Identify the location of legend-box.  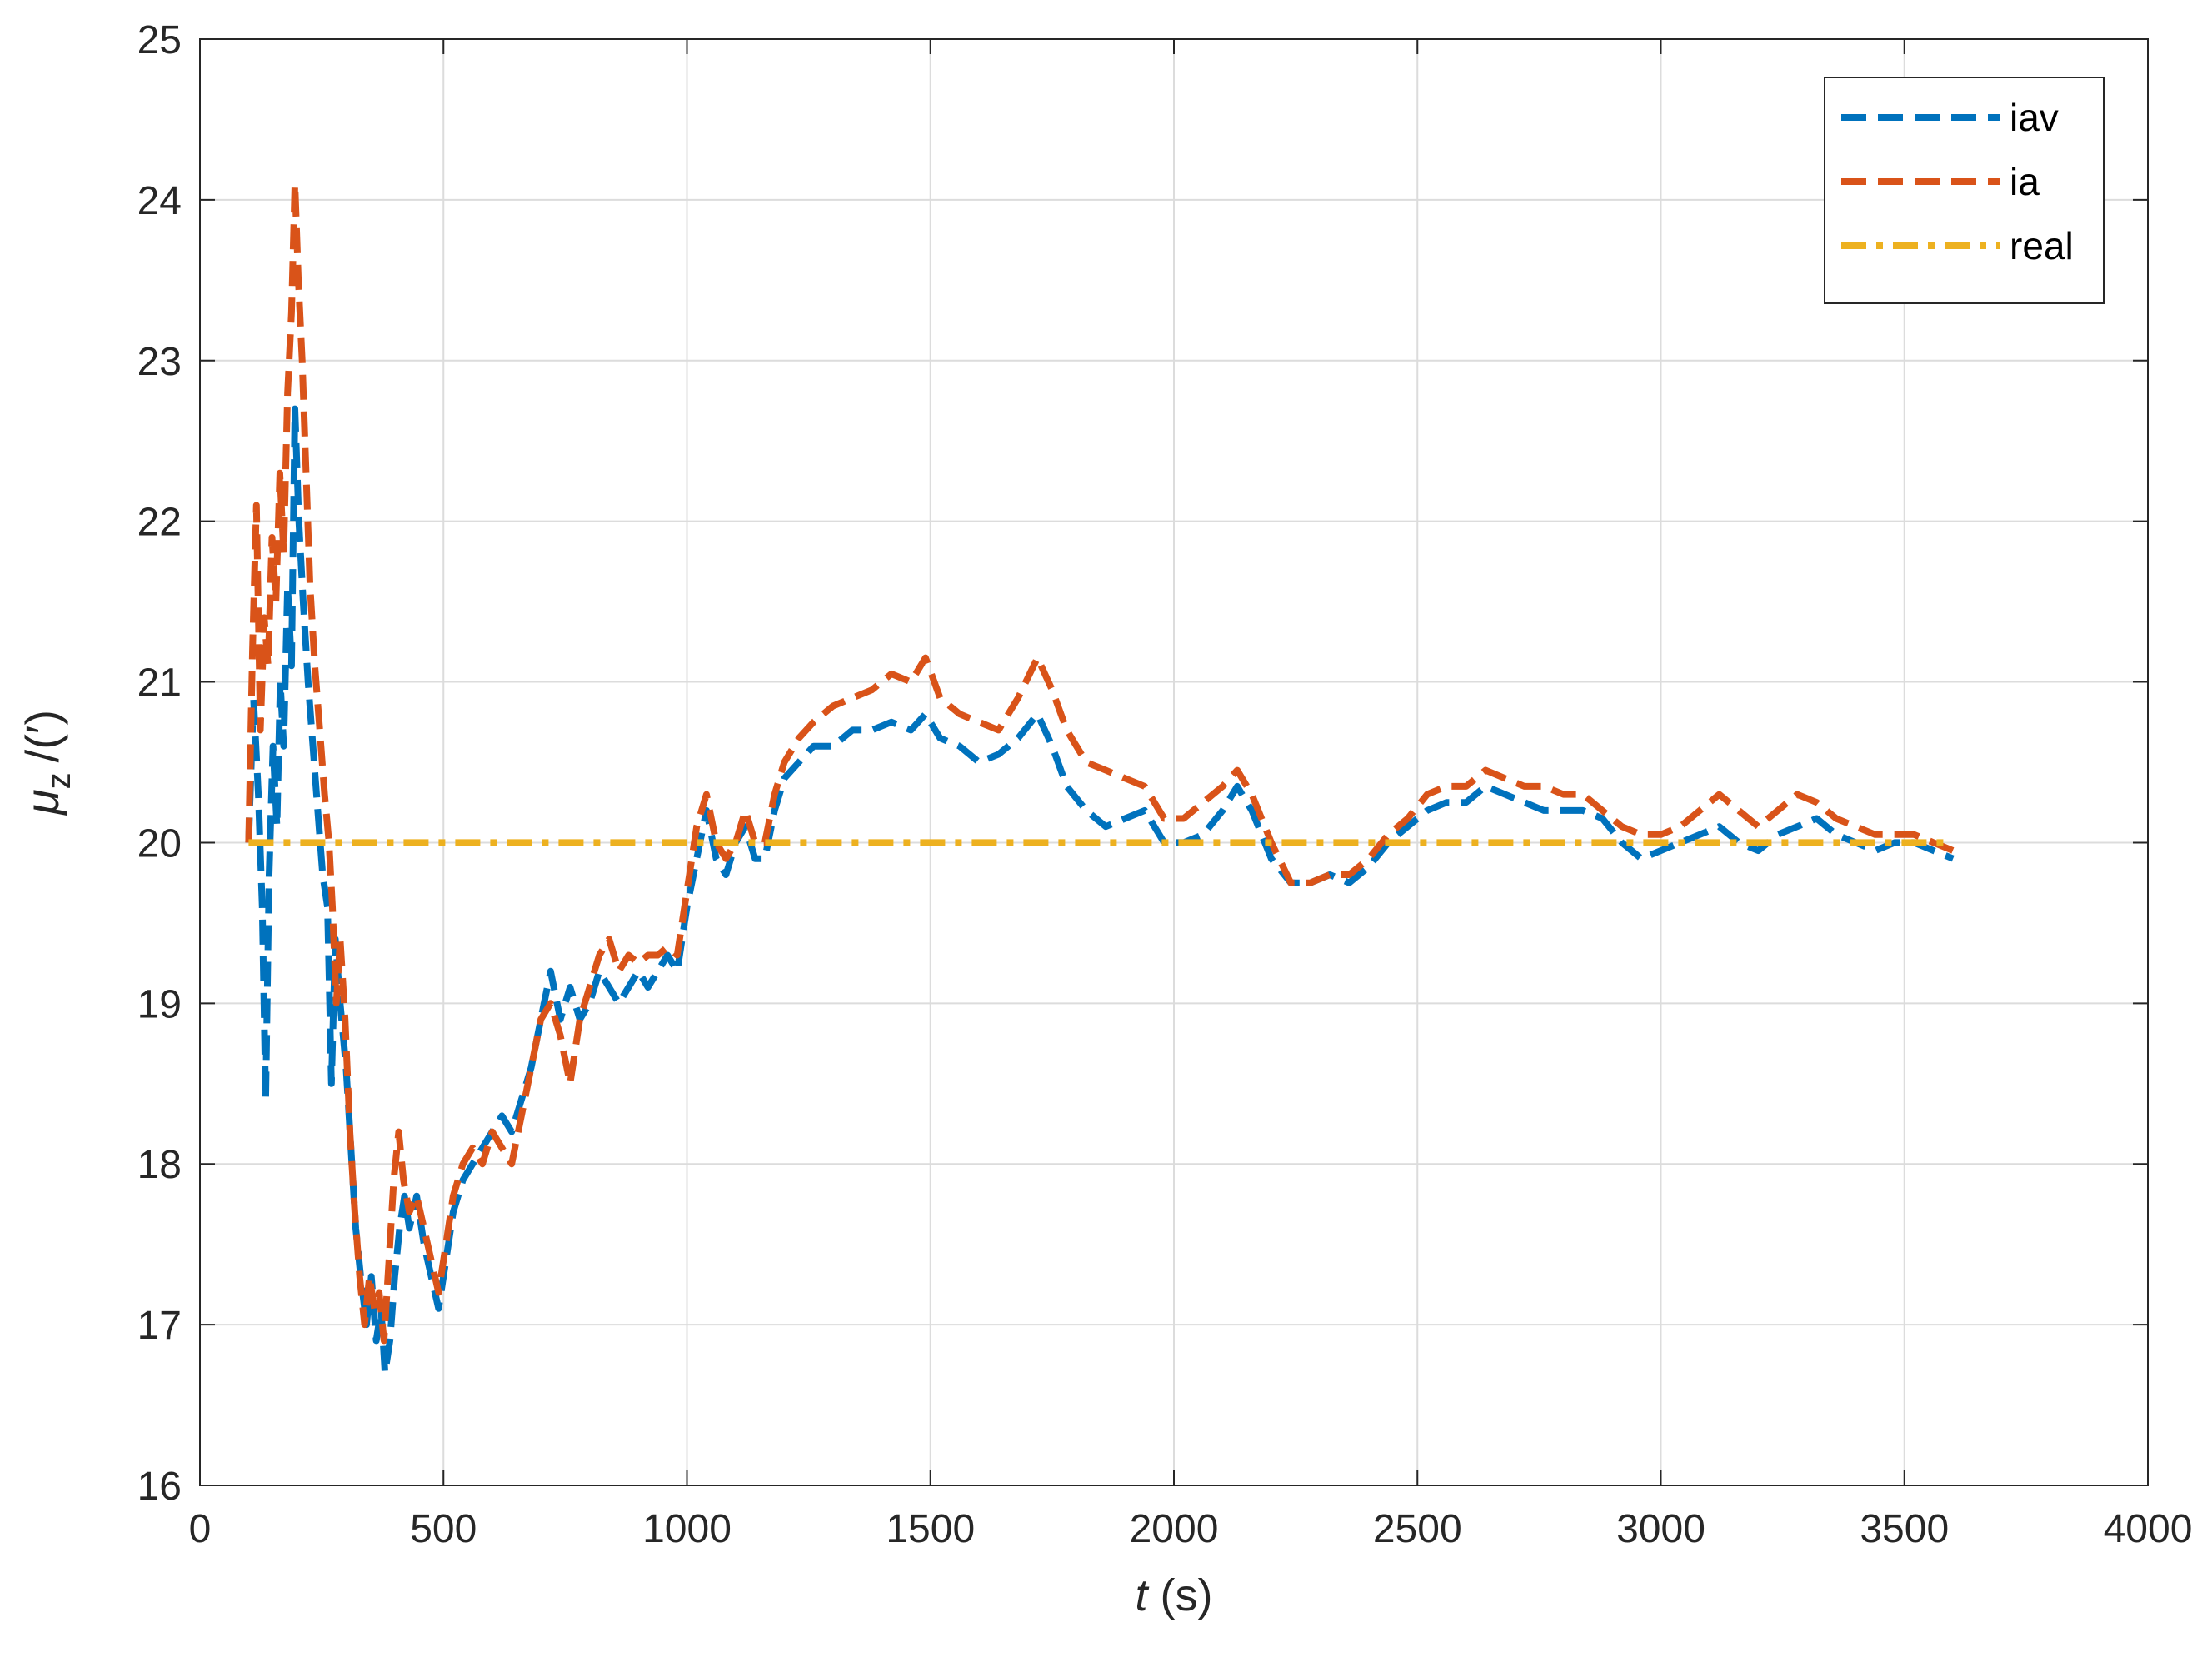
(1965, 190).